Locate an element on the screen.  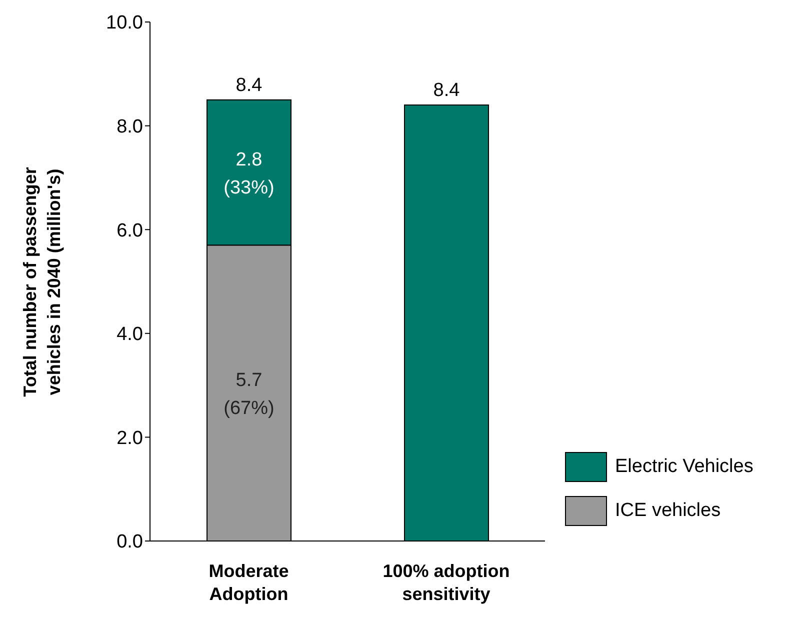
x-tick-label: Moderate Adoption is located at coordinates (248, 582).